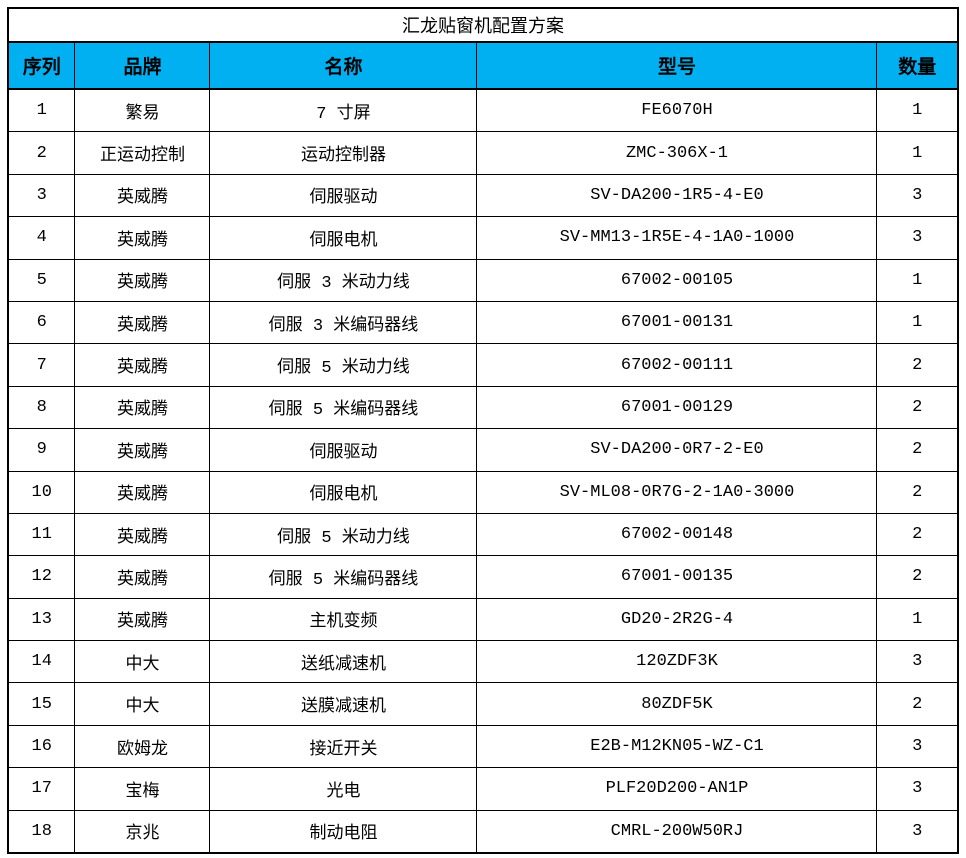 This screenshot has height=858, width=966. I want to click on table-row: 15 中大 送膜减速机 80ZDF5K 2, so click(483, 704).